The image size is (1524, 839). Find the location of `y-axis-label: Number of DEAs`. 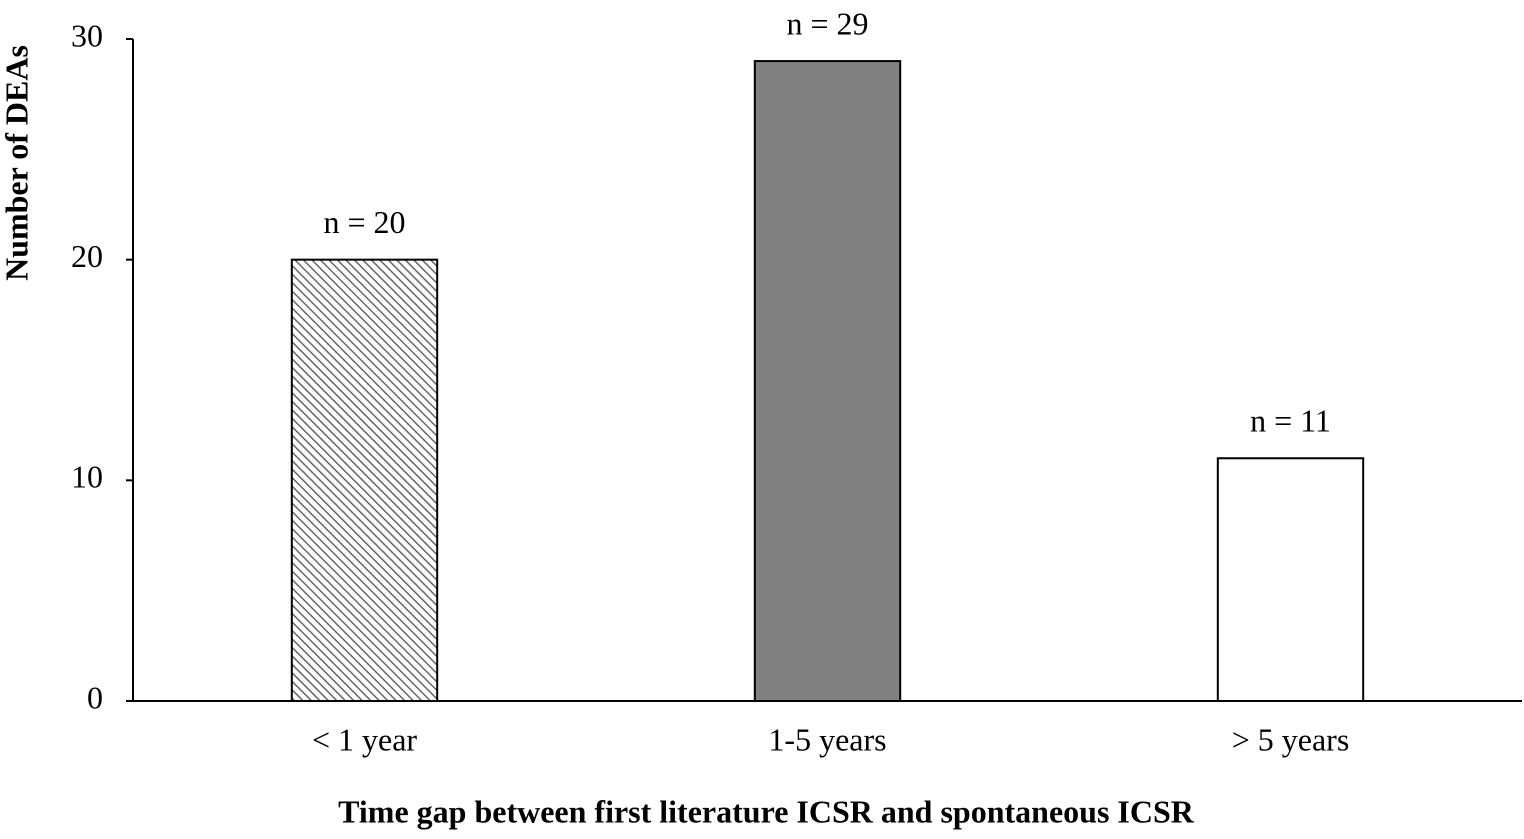

y-axis-label: Number of DEAs is located at coordinates (17, 163).